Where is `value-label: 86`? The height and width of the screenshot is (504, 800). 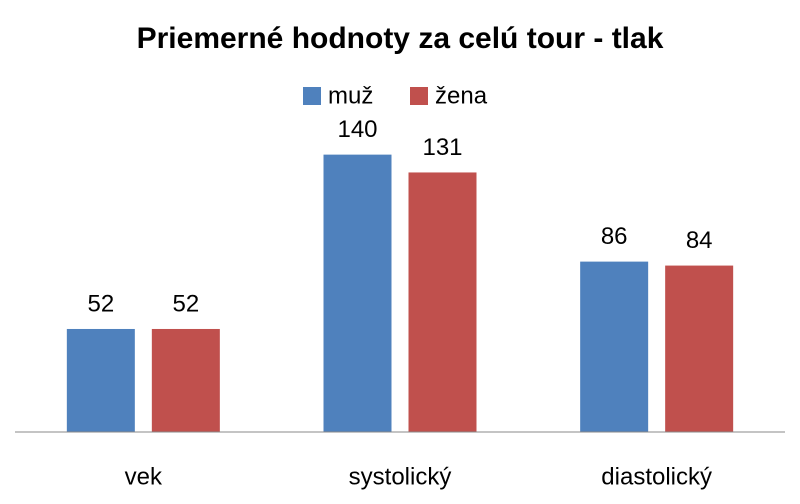 value-label: 86 is located at coordinates (614, 236).